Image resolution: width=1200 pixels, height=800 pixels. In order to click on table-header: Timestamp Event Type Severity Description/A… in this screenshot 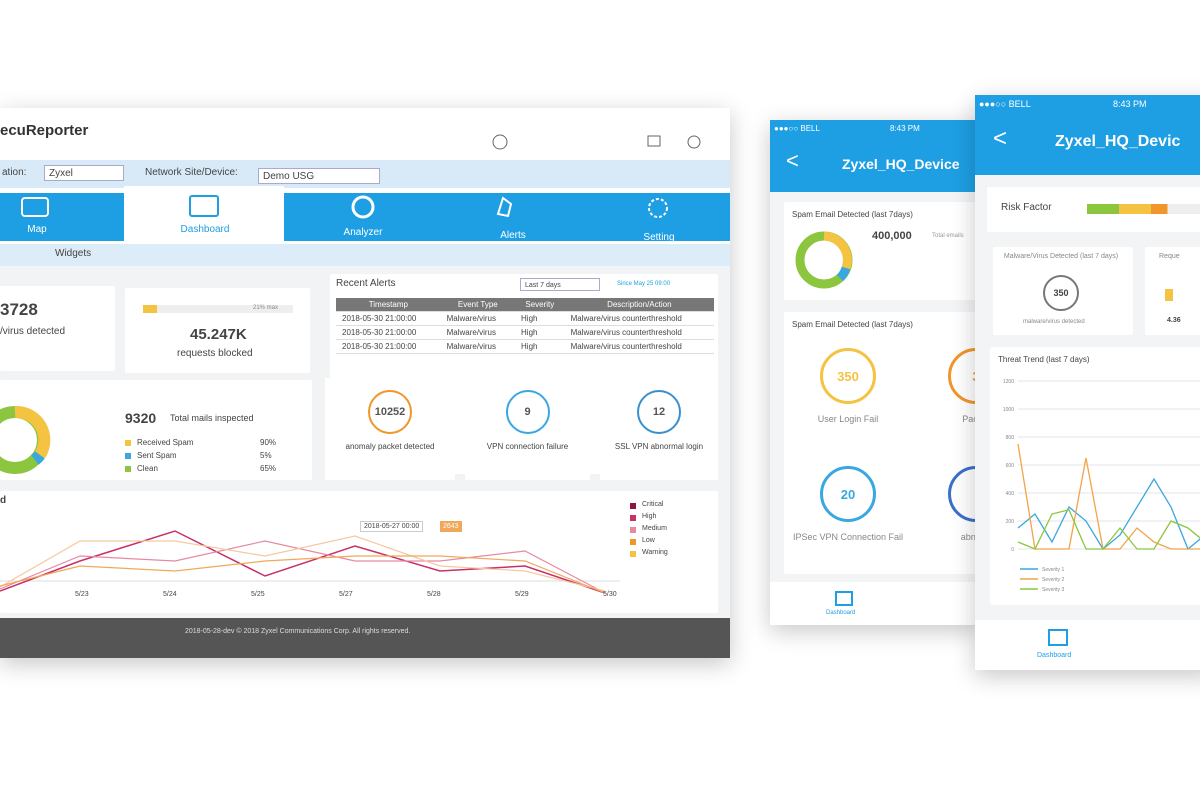, I will do `click(525, 305)`.